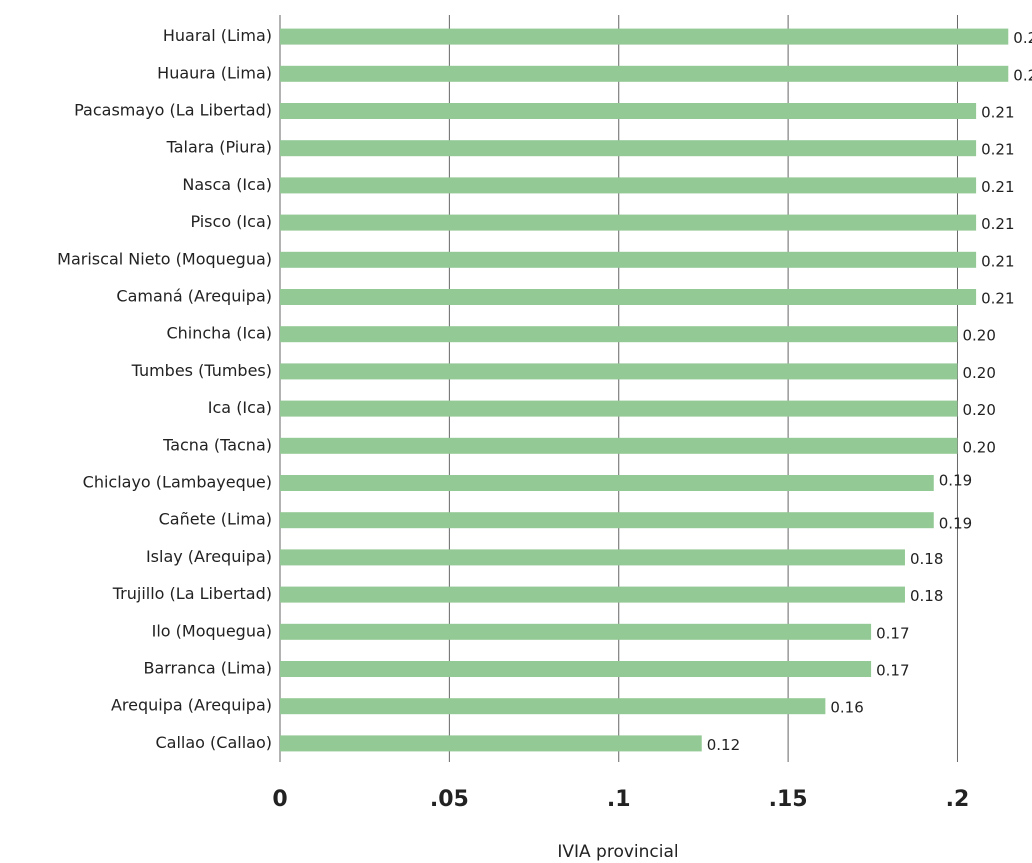 The image size is (1032, 863). I want to click on x-tick-label: 0, so click(279, 799).